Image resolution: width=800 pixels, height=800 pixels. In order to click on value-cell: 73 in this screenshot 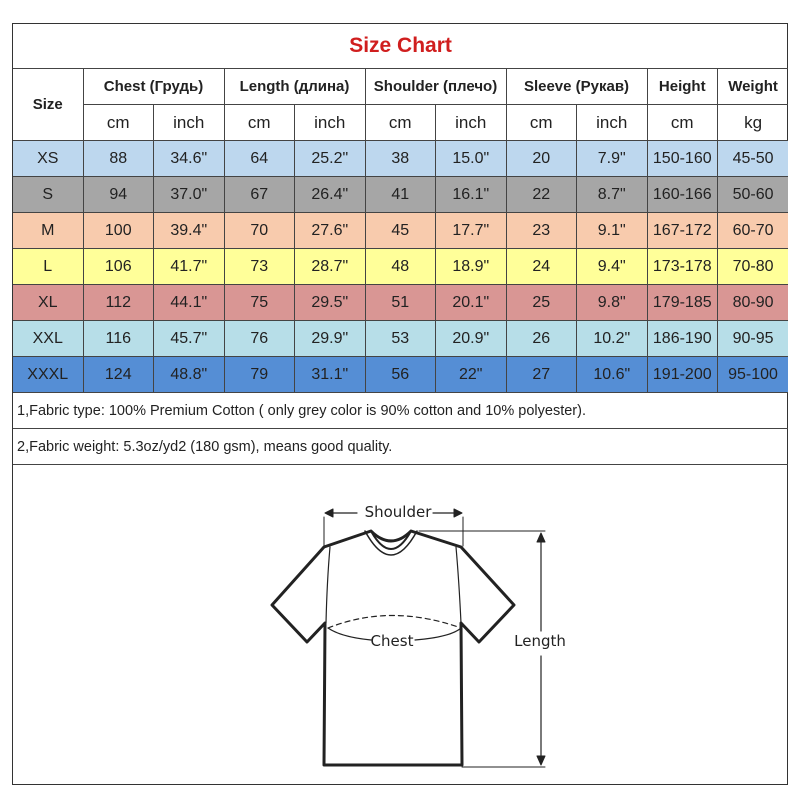, I will do `click(259, 266)`.